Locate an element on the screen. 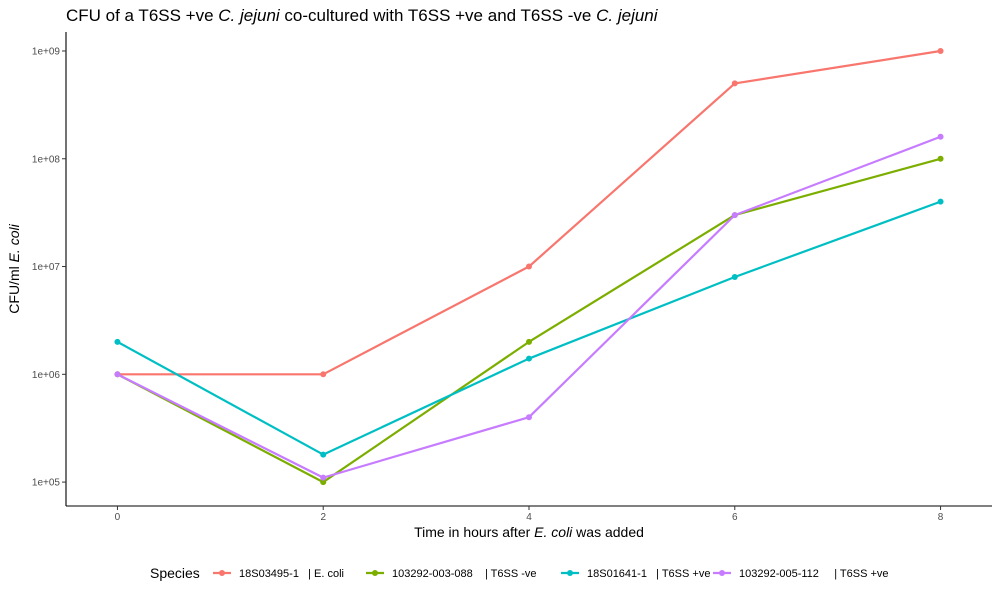 Image resolution: width=1000 pixels, height=600 pixels. legend-item: 103292-003-088 | T6SS -ve is located at coordinates (451, 574).